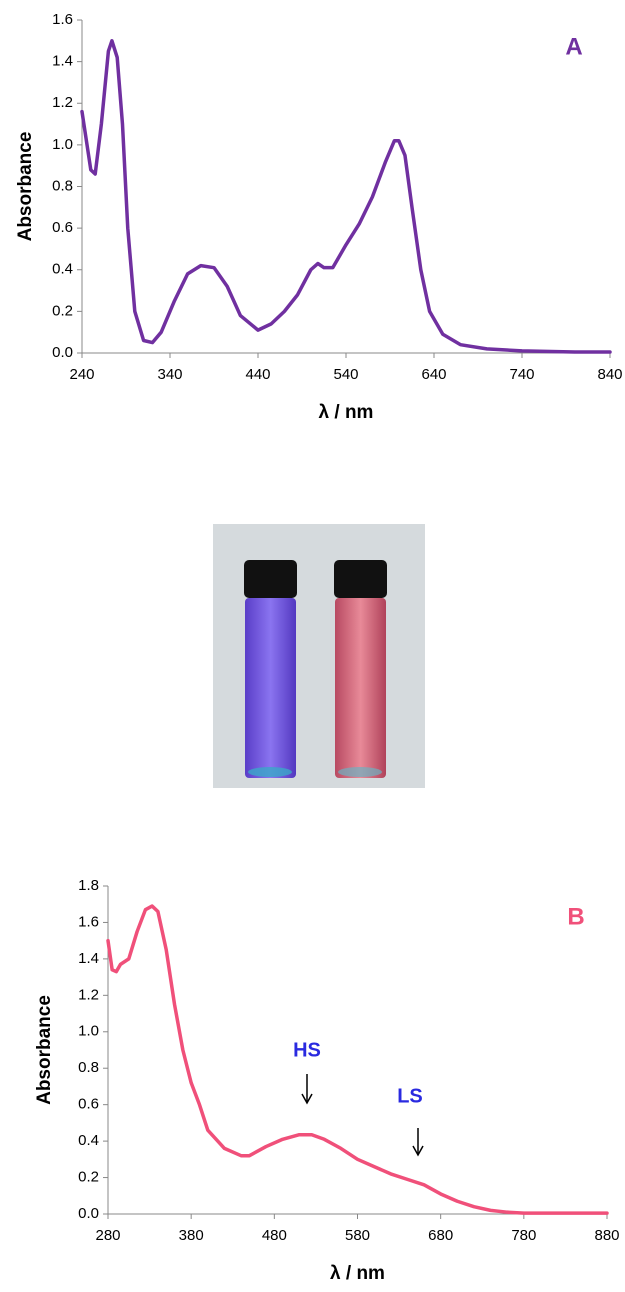 Image resolution: width=625 pixels, height=1292 pixels. I want to click on x-tick-label: 640, so click(433, 374).